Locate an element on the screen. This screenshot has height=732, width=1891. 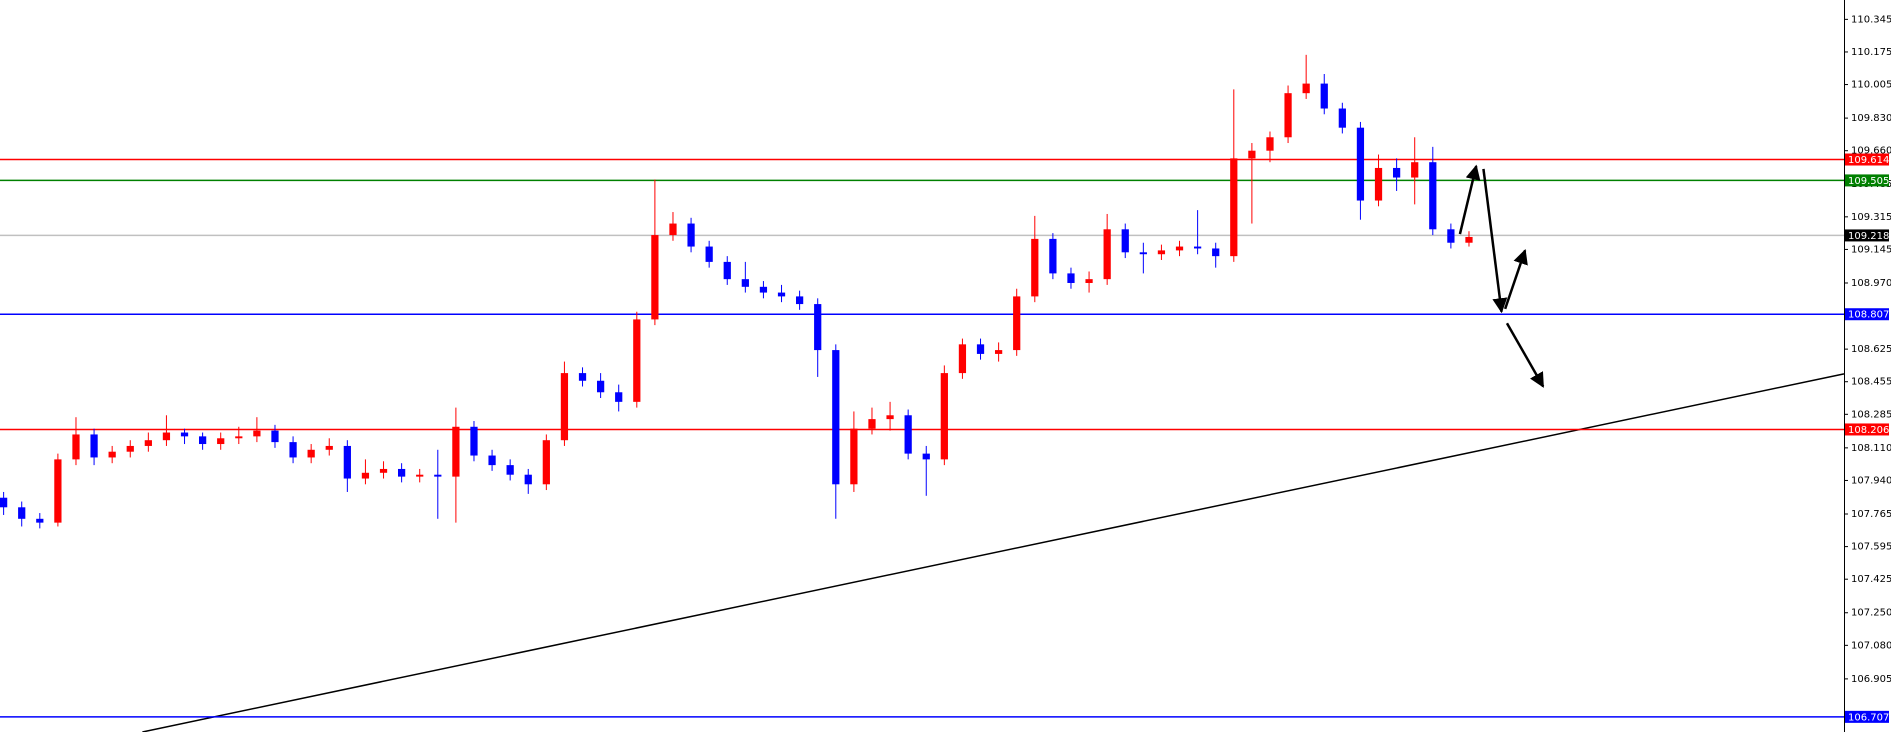
y-tick-label: 108.285 is located at coordinates (1871, 414).